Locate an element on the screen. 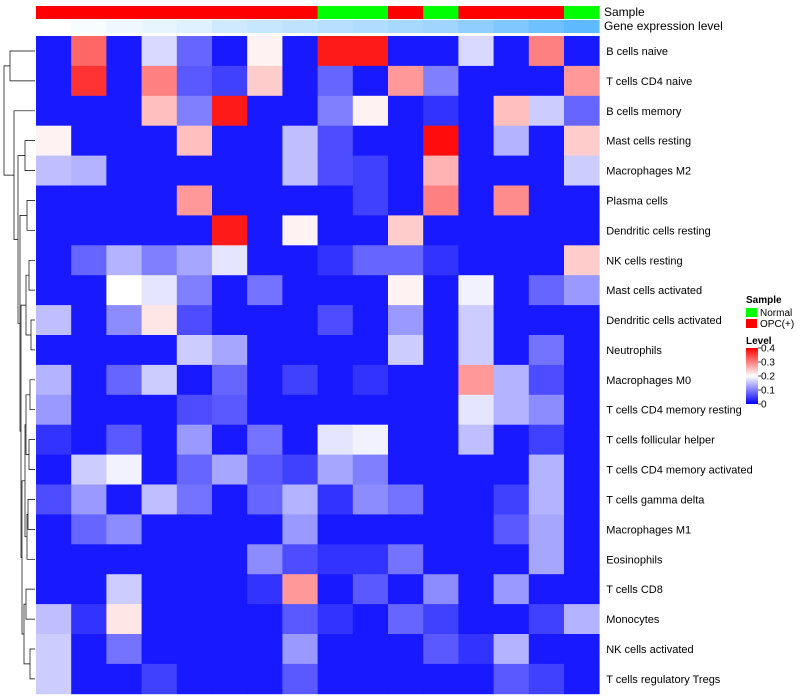 The width and height of the screenshot is (800, 700). row-label: NK cells activated is located at coordinates (649, 650).